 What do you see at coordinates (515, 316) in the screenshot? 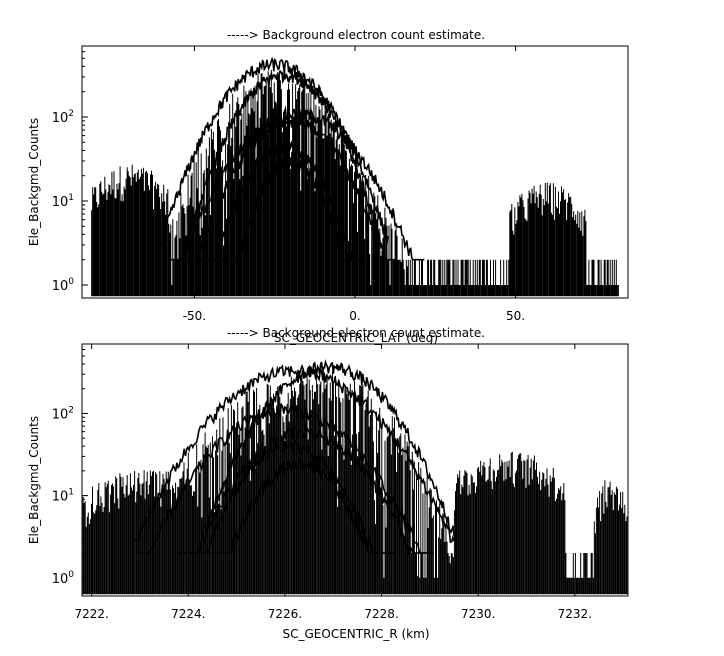
I see `x-tick-label: 50.` at bounding box center [515, 316].